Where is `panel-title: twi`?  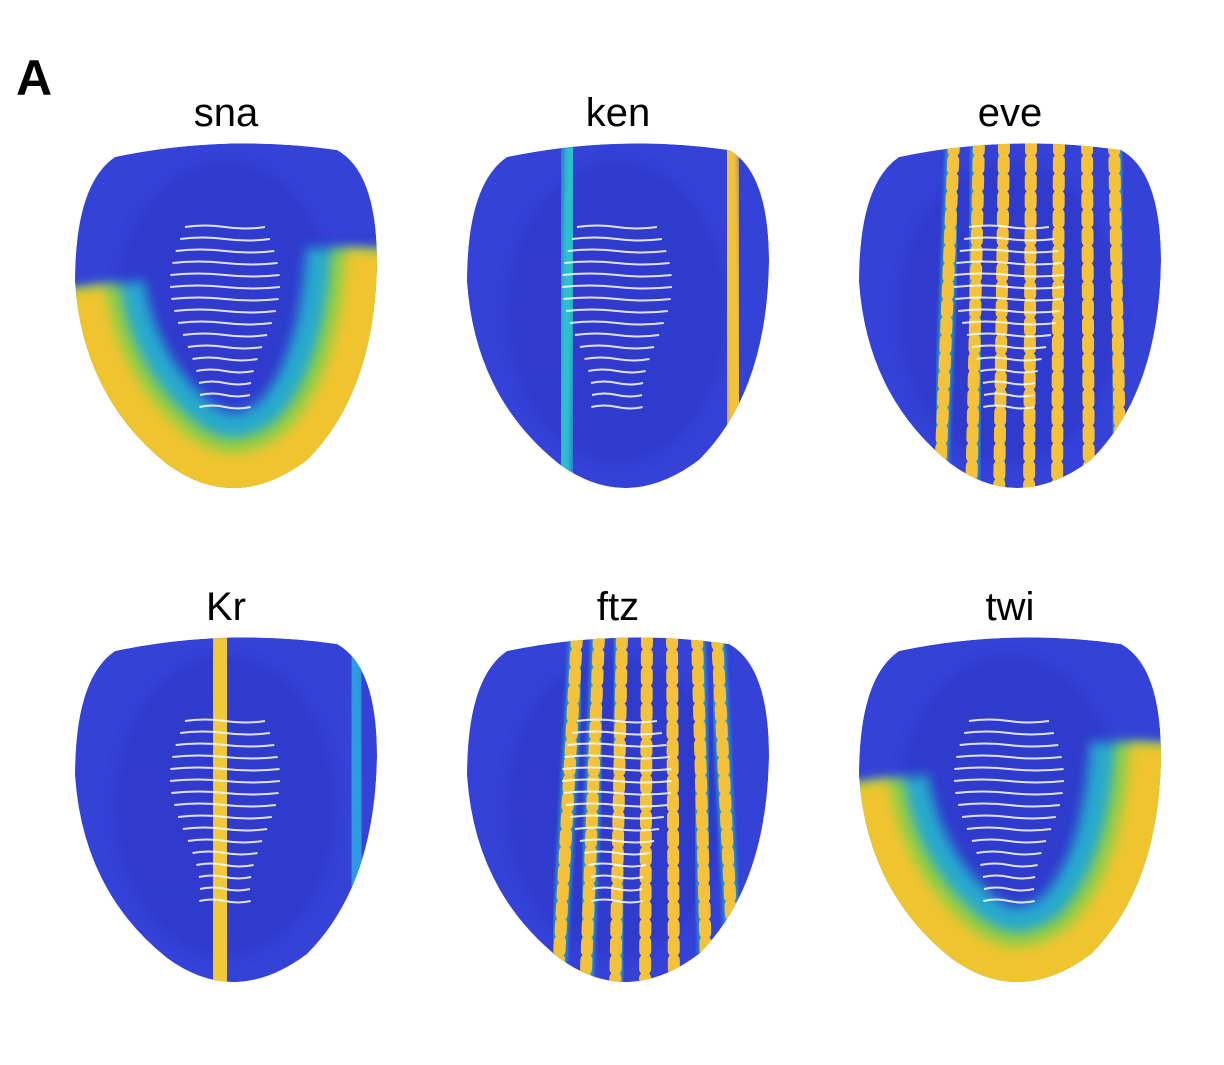 panel-title: twi is located at coordinates (1010, 607).